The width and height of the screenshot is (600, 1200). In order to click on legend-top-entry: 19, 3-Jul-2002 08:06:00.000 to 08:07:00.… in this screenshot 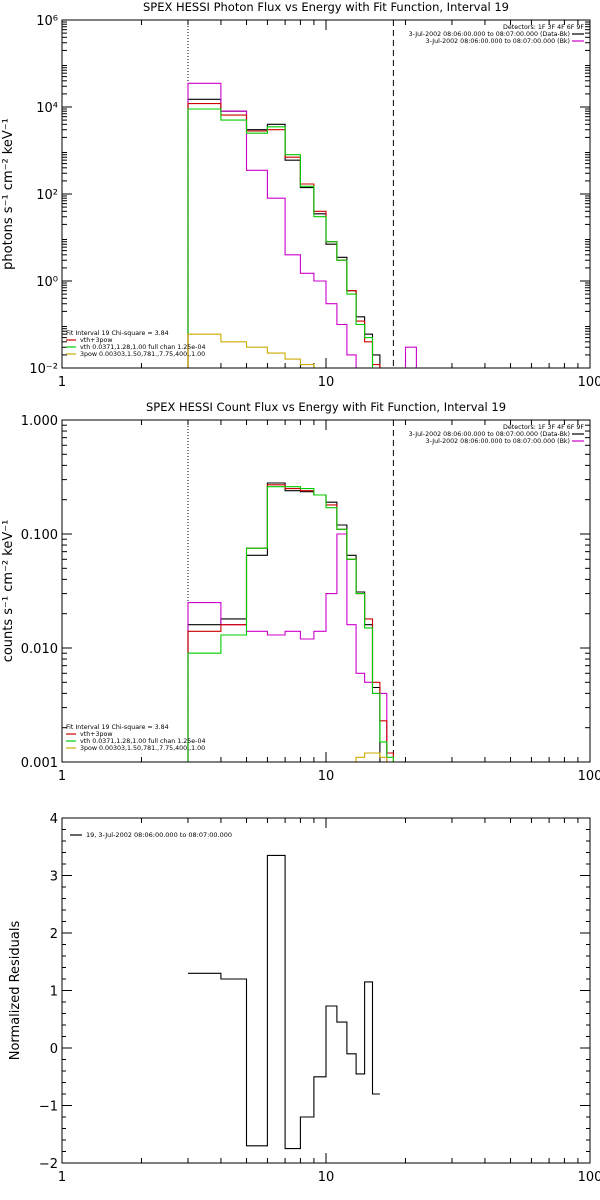, I will do `click(159, 835)`.